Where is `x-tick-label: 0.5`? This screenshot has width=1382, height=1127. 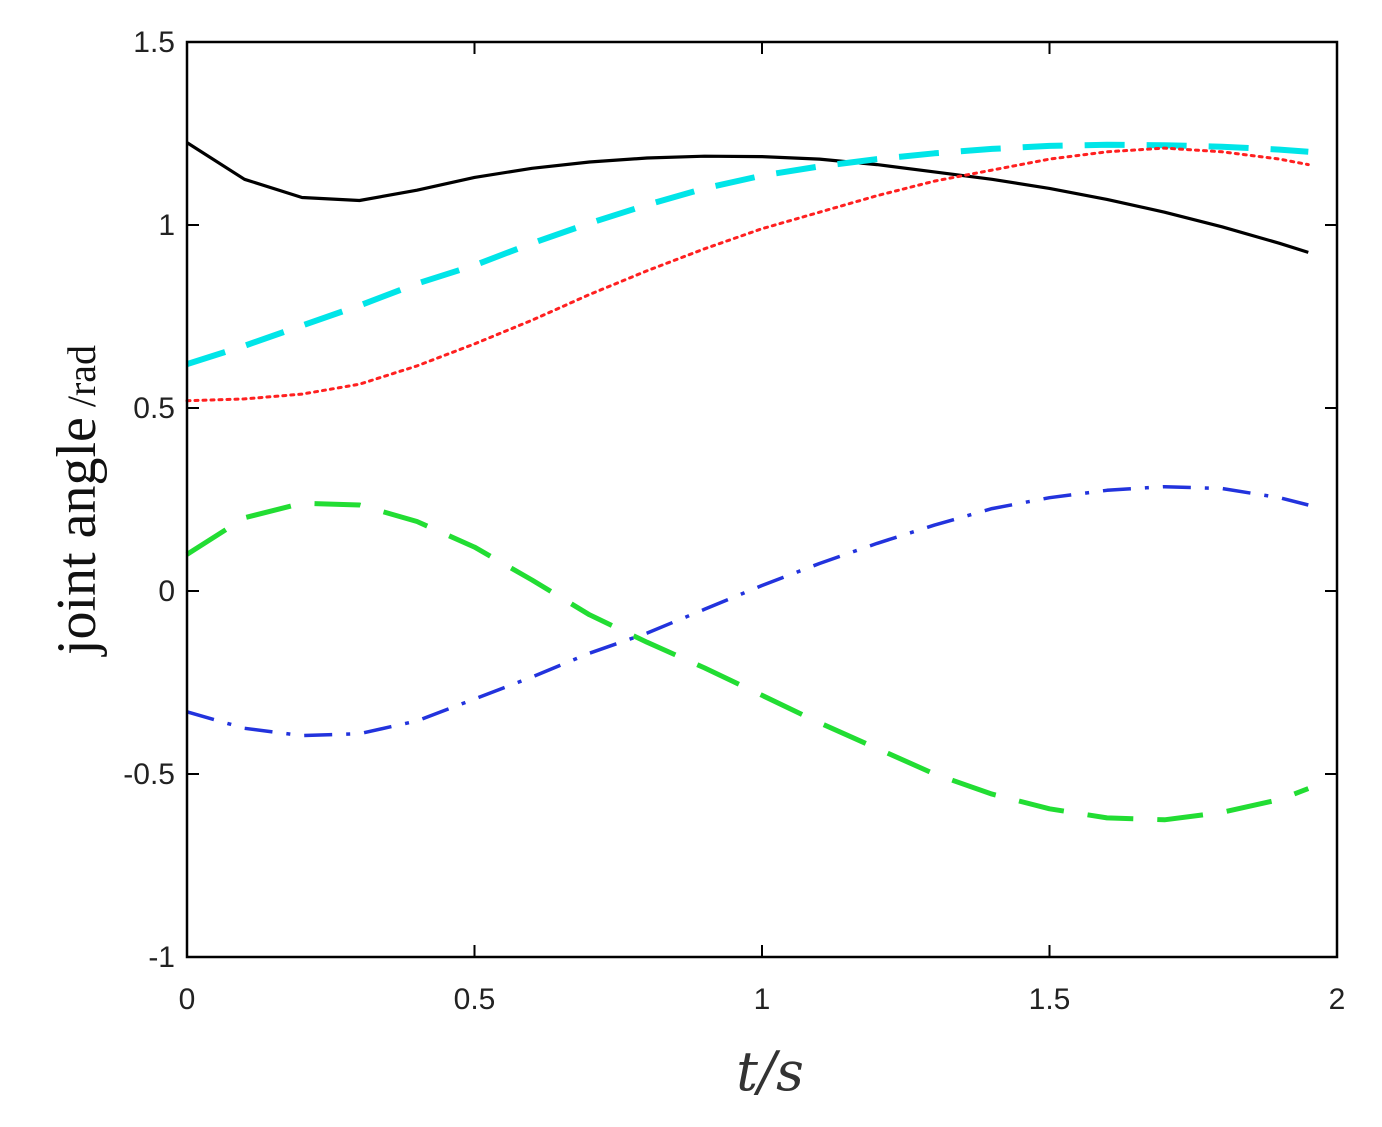 x-tick-label: 0.5 is located at coordinates (475, 999).